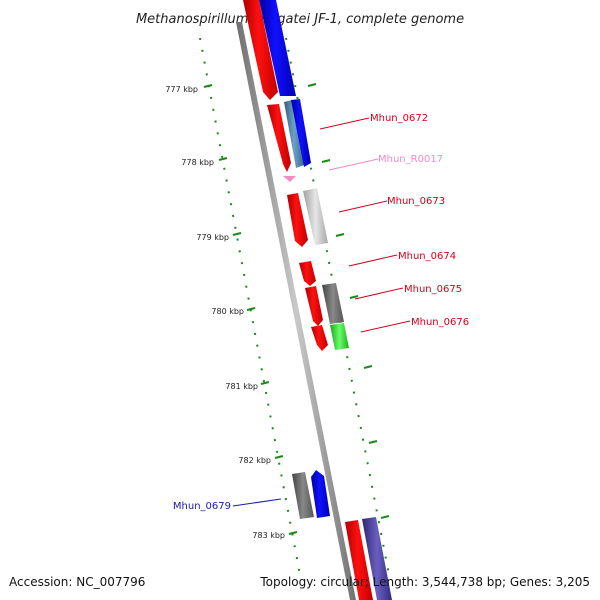  Describe the element at coordinates (250, 309) in the screenshot. I see `major-ticks-left` at that location.